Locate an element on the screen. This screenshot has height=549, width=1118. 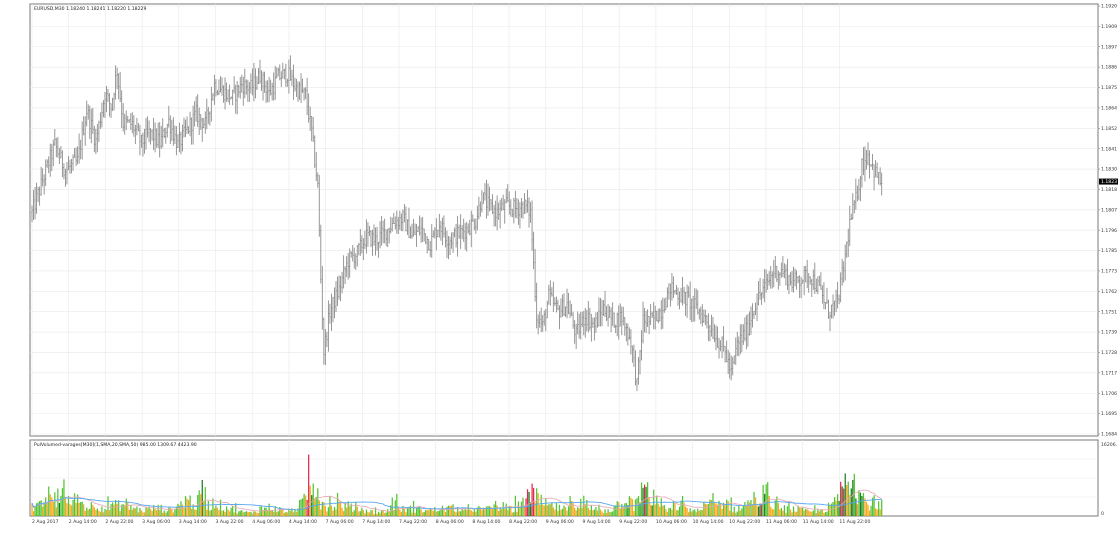
price-tick-label: 1.1785 is located at coordinates (1109, 251).